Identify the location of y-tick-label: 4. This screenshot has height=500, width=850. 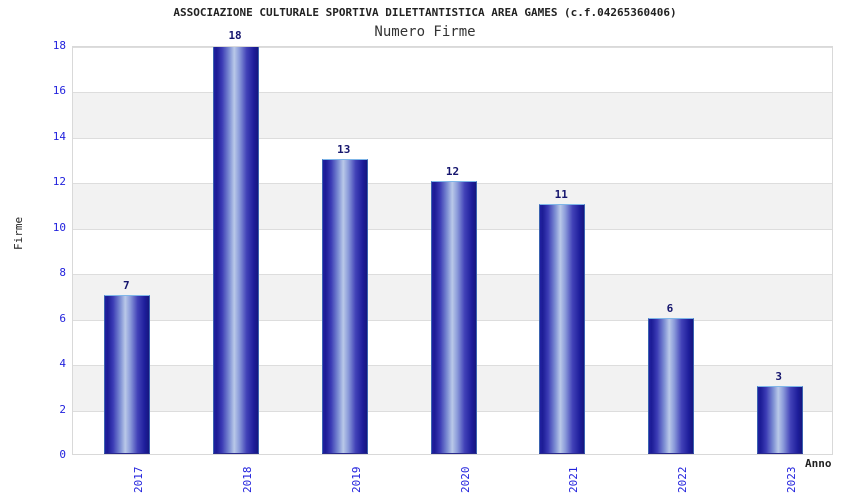
(62, 364).